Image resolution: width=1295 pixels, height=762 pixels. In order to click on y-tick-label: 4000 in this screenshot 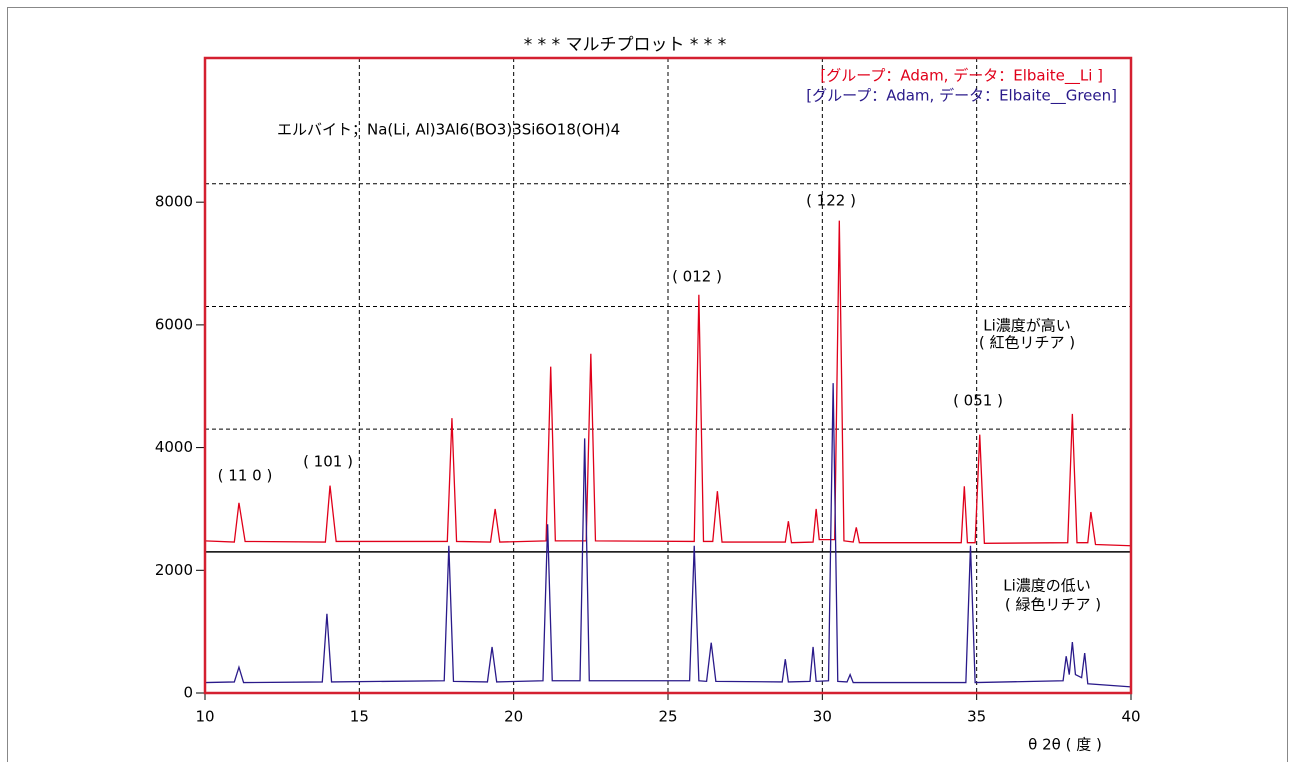, I will do `click(174, 447)`.